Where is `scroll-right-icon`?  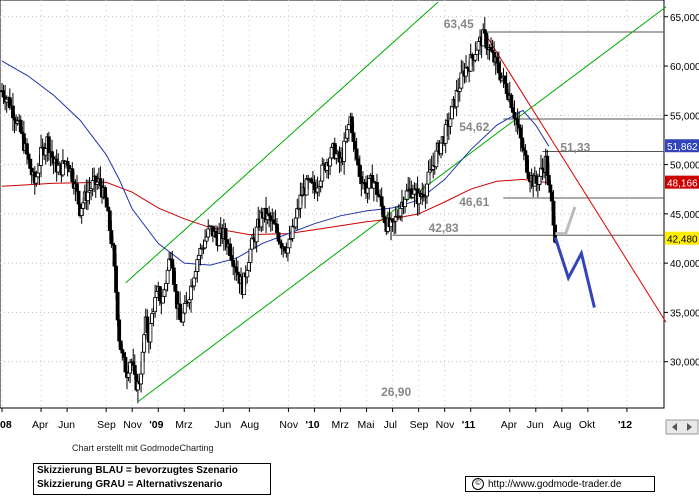 scroll-right-icon is located at coordinates (689, 427).